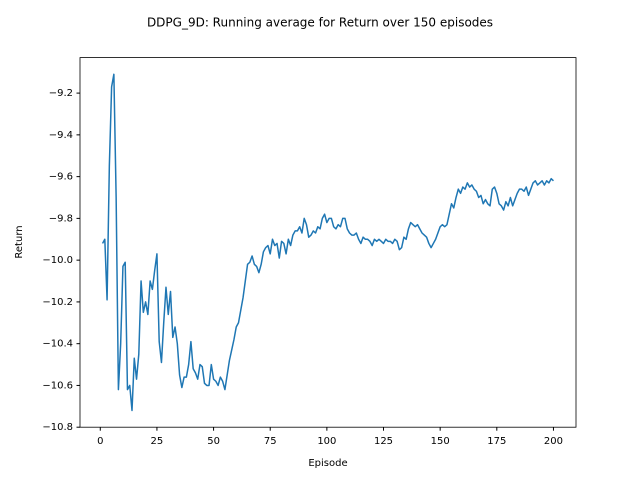  Describe the element at coordinates (57, 302) in the screenshot. I see `y-tick-label: −10.2` at that location.